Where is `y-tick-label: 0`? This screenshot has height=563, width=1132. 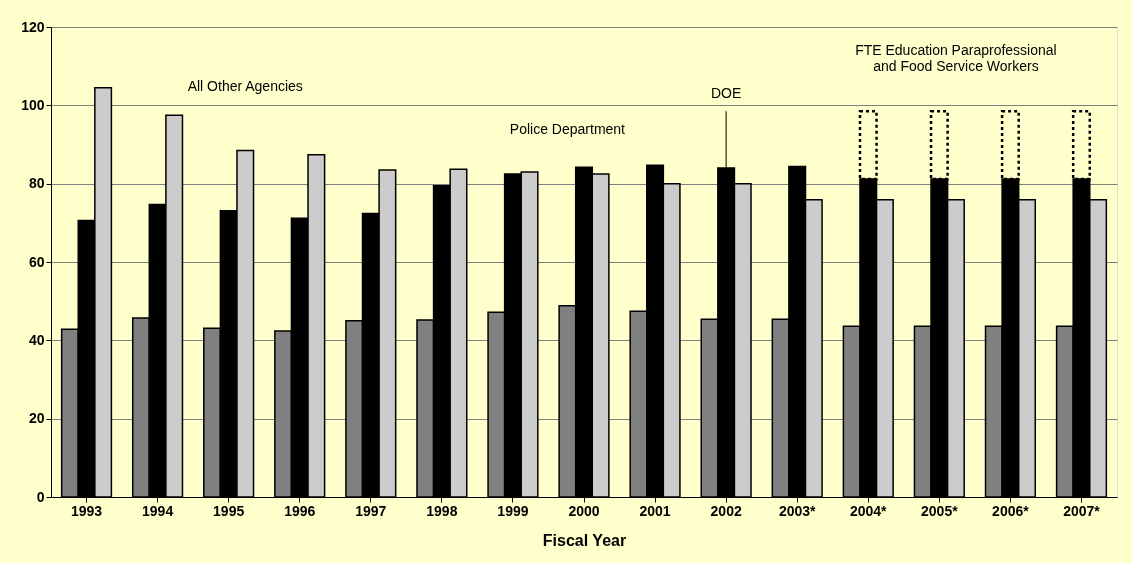
y-tick-label: 0 is located at coordinates (40, 496).